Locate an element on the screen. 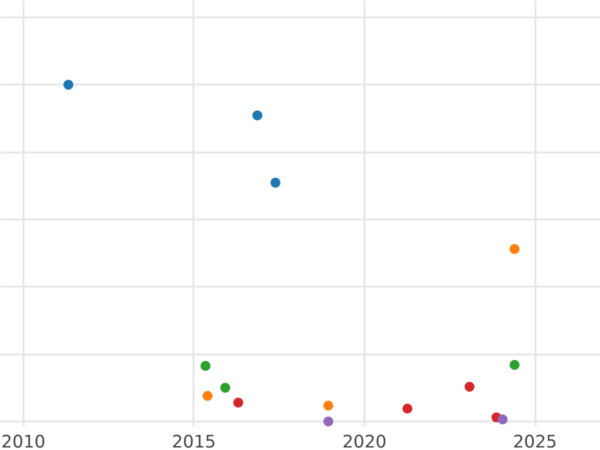 This screenshot has height=450, width=600. x-tick-label: 2010 is located at coordinates (23, 441).